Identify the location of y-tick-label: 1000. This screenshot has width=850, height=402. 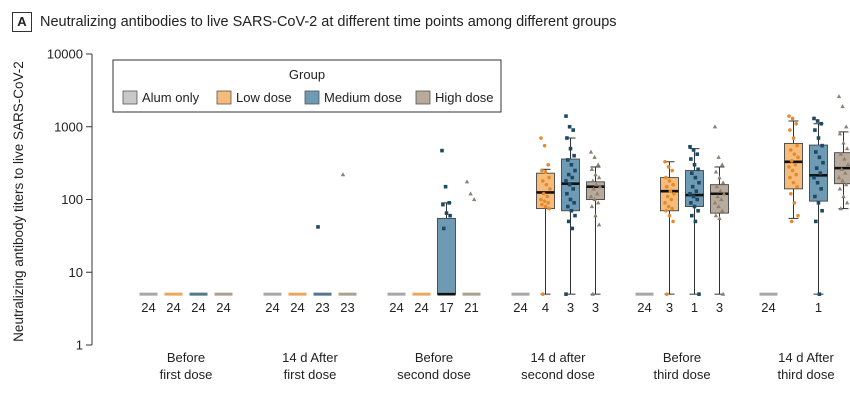
(68, 126).